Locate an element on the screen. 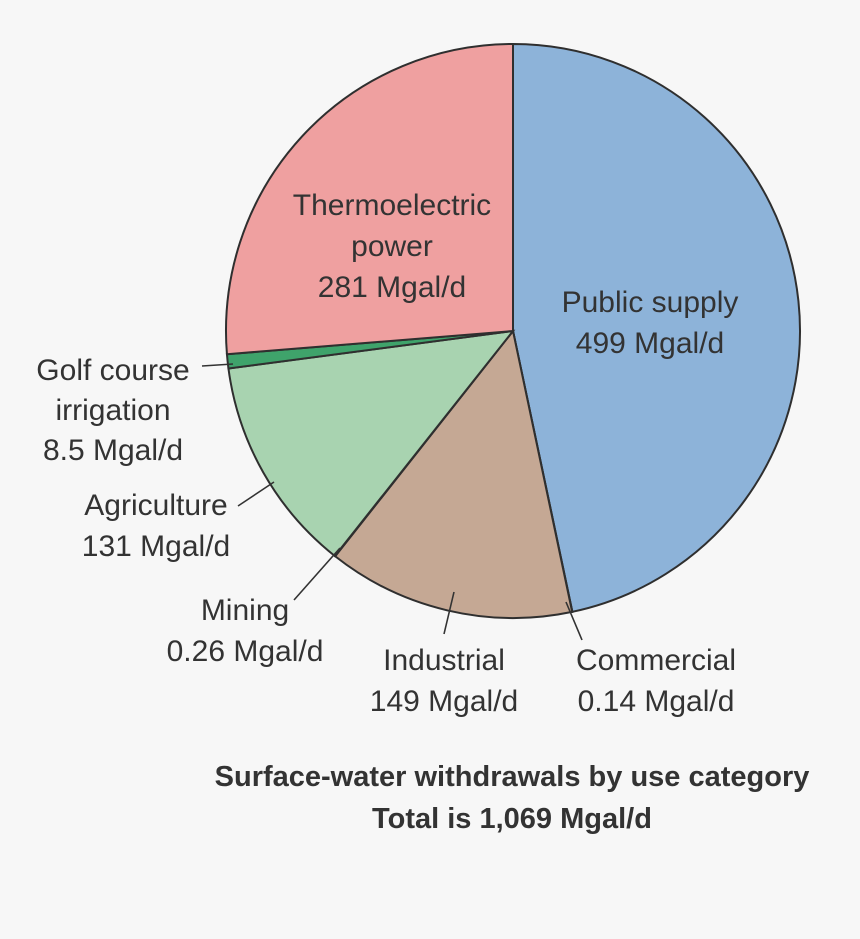 The image size is (860, 939). label-name-industrial: Industrial is located at coordinates (444, 660).